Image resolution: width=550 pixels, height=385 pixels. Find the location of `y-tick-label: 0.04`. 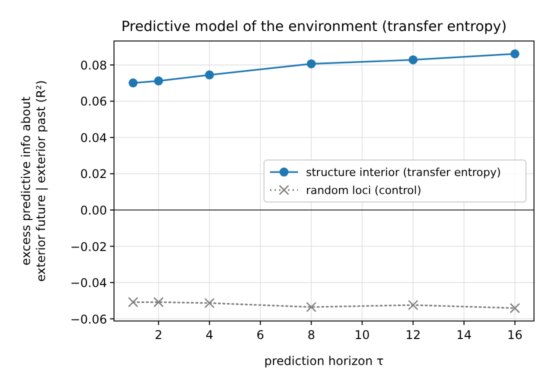

y-tick-label: 0.04 is located at coordinates (93, 137).